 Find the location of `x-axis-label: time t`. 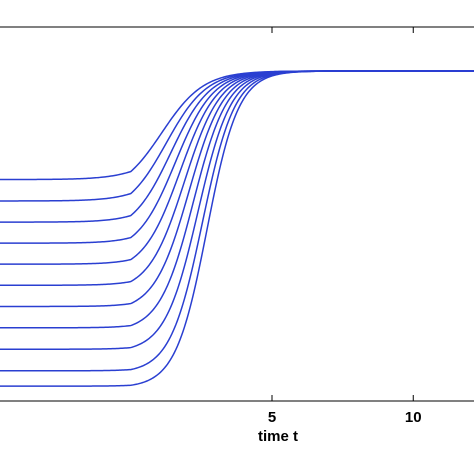

x-axis-label: time t is located at coordinates (278, 436).